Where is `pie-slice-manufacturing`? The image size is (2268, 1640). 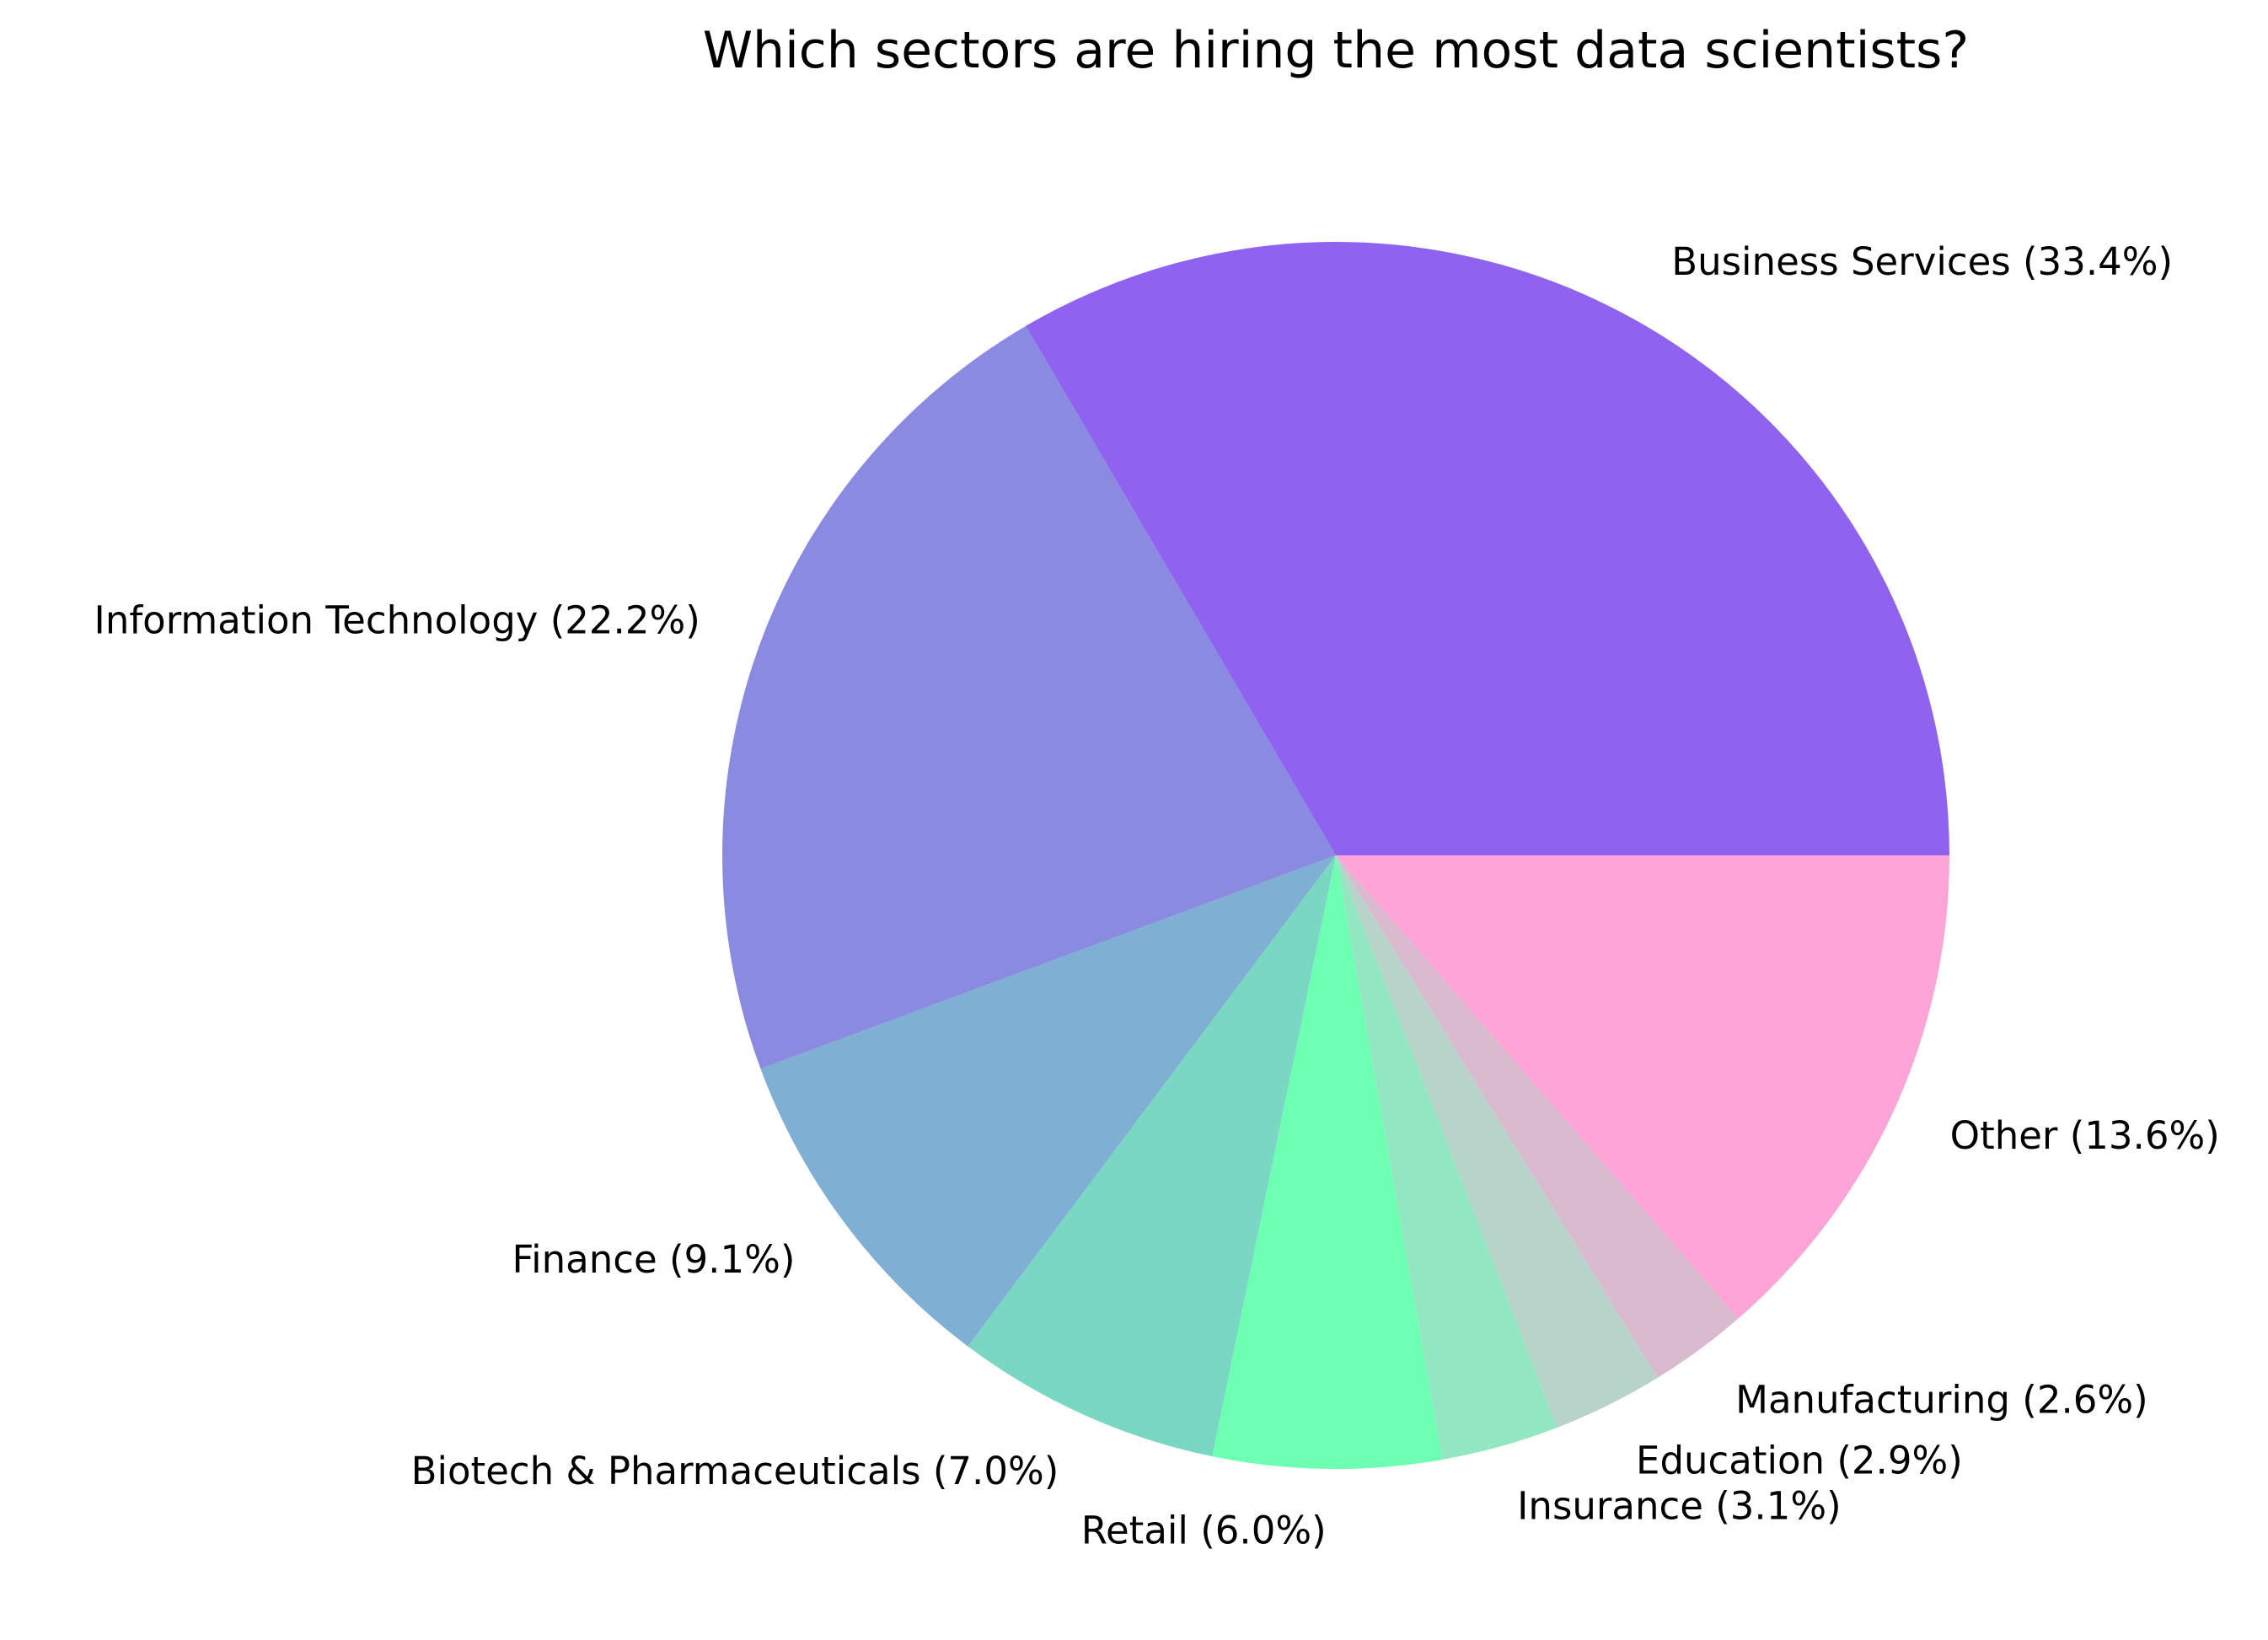
pie-slice-manufacturing is located at coordinates (1537, 1116).